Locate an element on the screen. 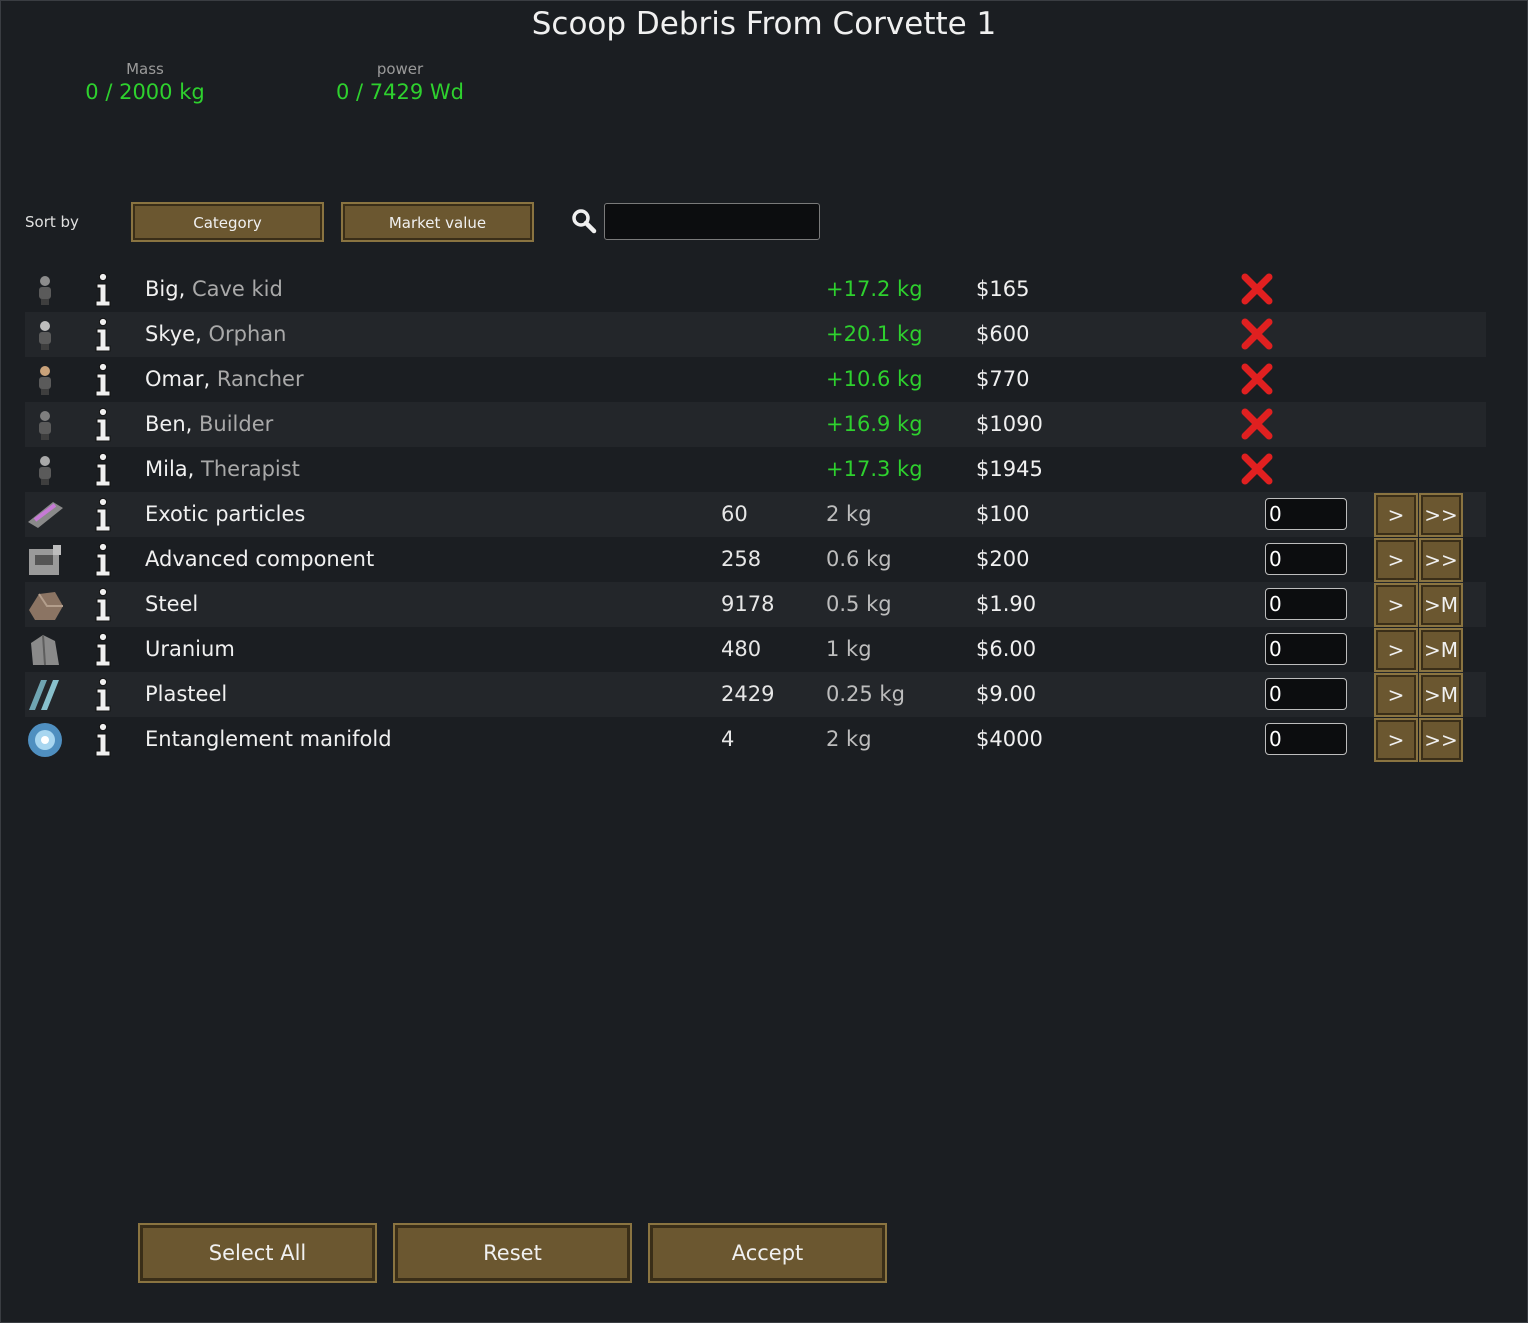 Image resolution: width=1528 pixels, height=1323 pixels. sort-category-button: Category is located at coordinates (227, 222).